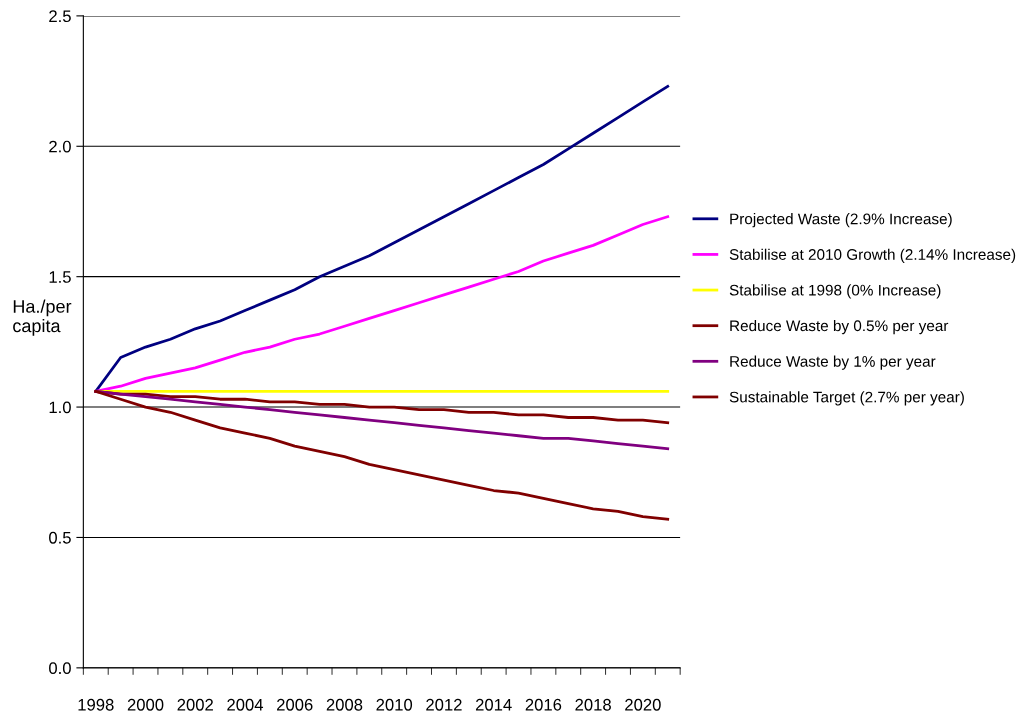 The image size is (1029, 722). What do you see at coordinates (145, 704) in the screenshot?
I see `x-tick-label: 2000` at bounding box center [145, 704].